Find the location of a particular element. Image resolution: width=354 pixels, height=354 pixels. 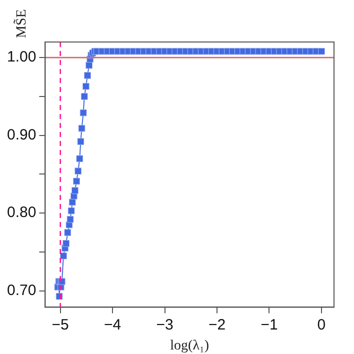

x-tick-label: 0 is located at coordinates (321, 325).